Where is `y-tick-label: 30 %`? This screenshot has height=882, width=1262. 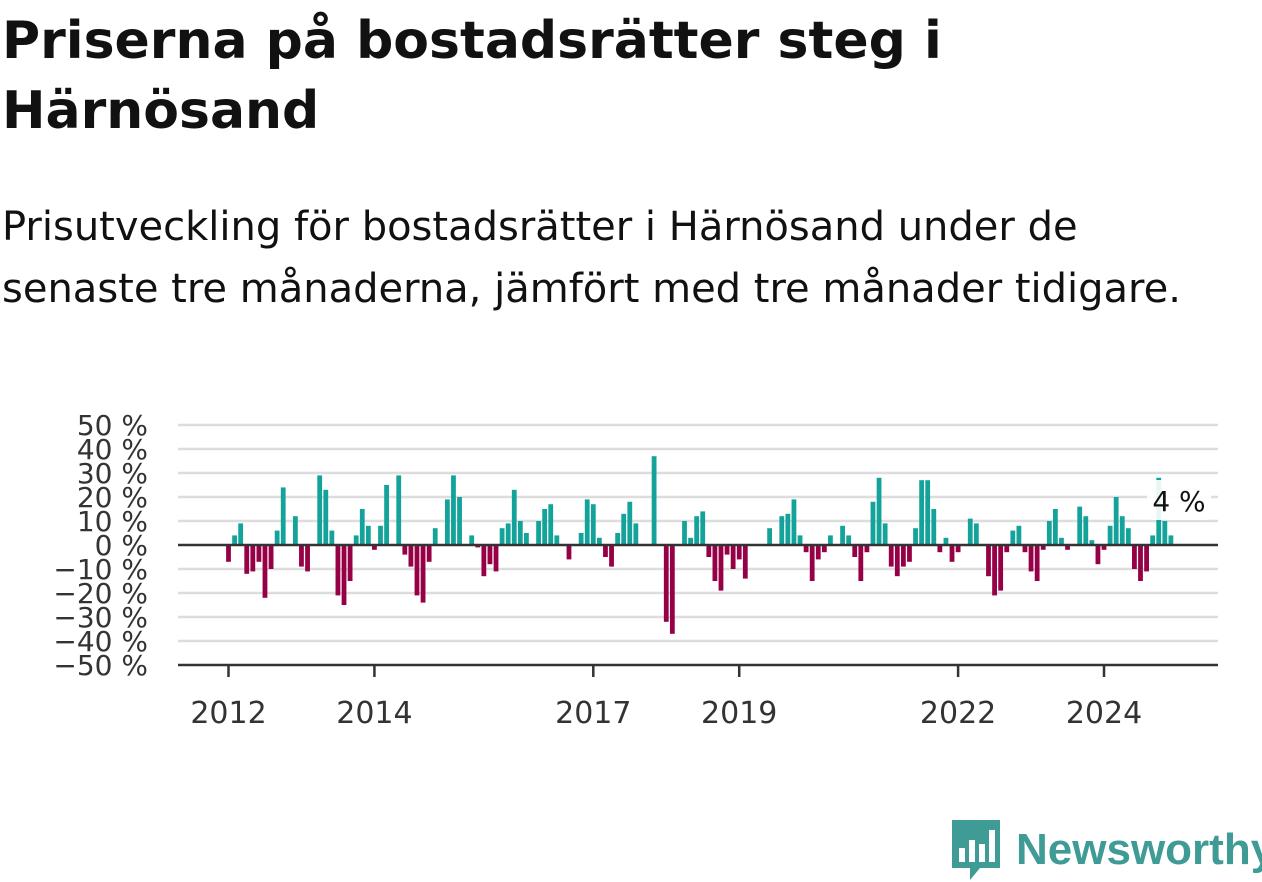 y-tick-label: 30 % is located at coordinates (112, 473).